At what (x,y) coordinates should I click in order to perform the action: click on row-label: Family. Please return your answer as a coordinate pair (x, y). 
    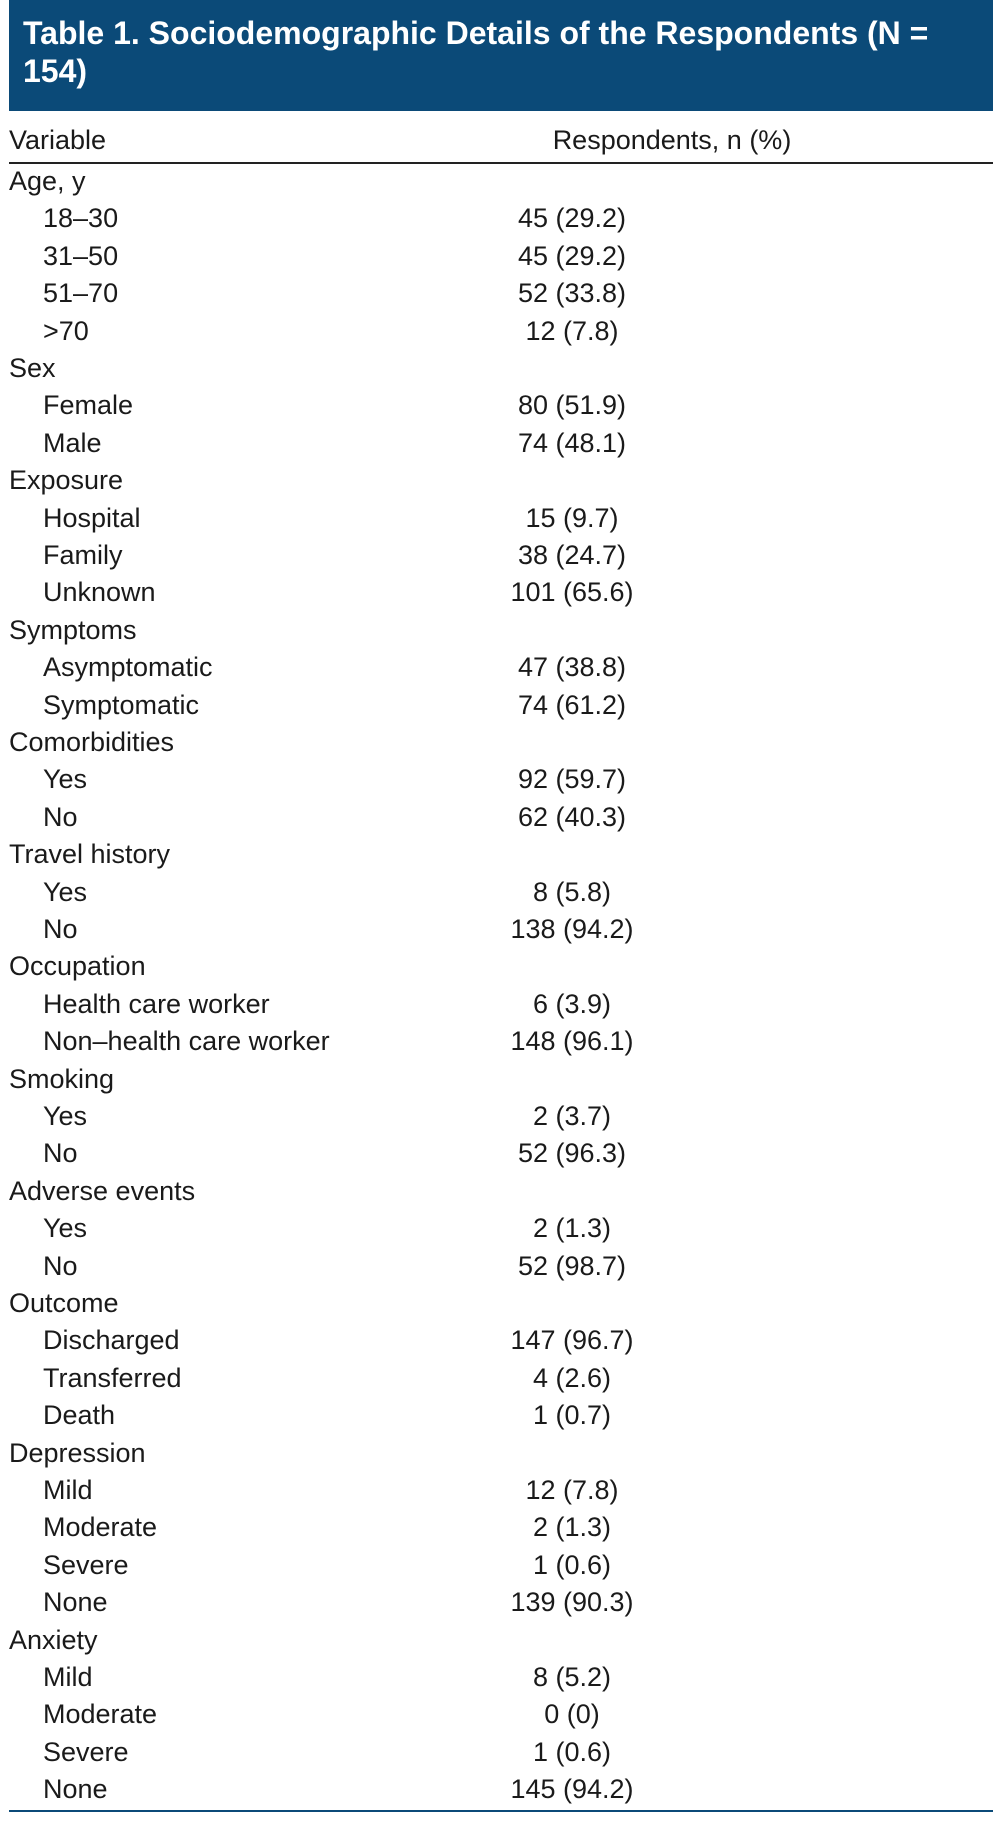
    Looking at the image, I should click on (83, 555).